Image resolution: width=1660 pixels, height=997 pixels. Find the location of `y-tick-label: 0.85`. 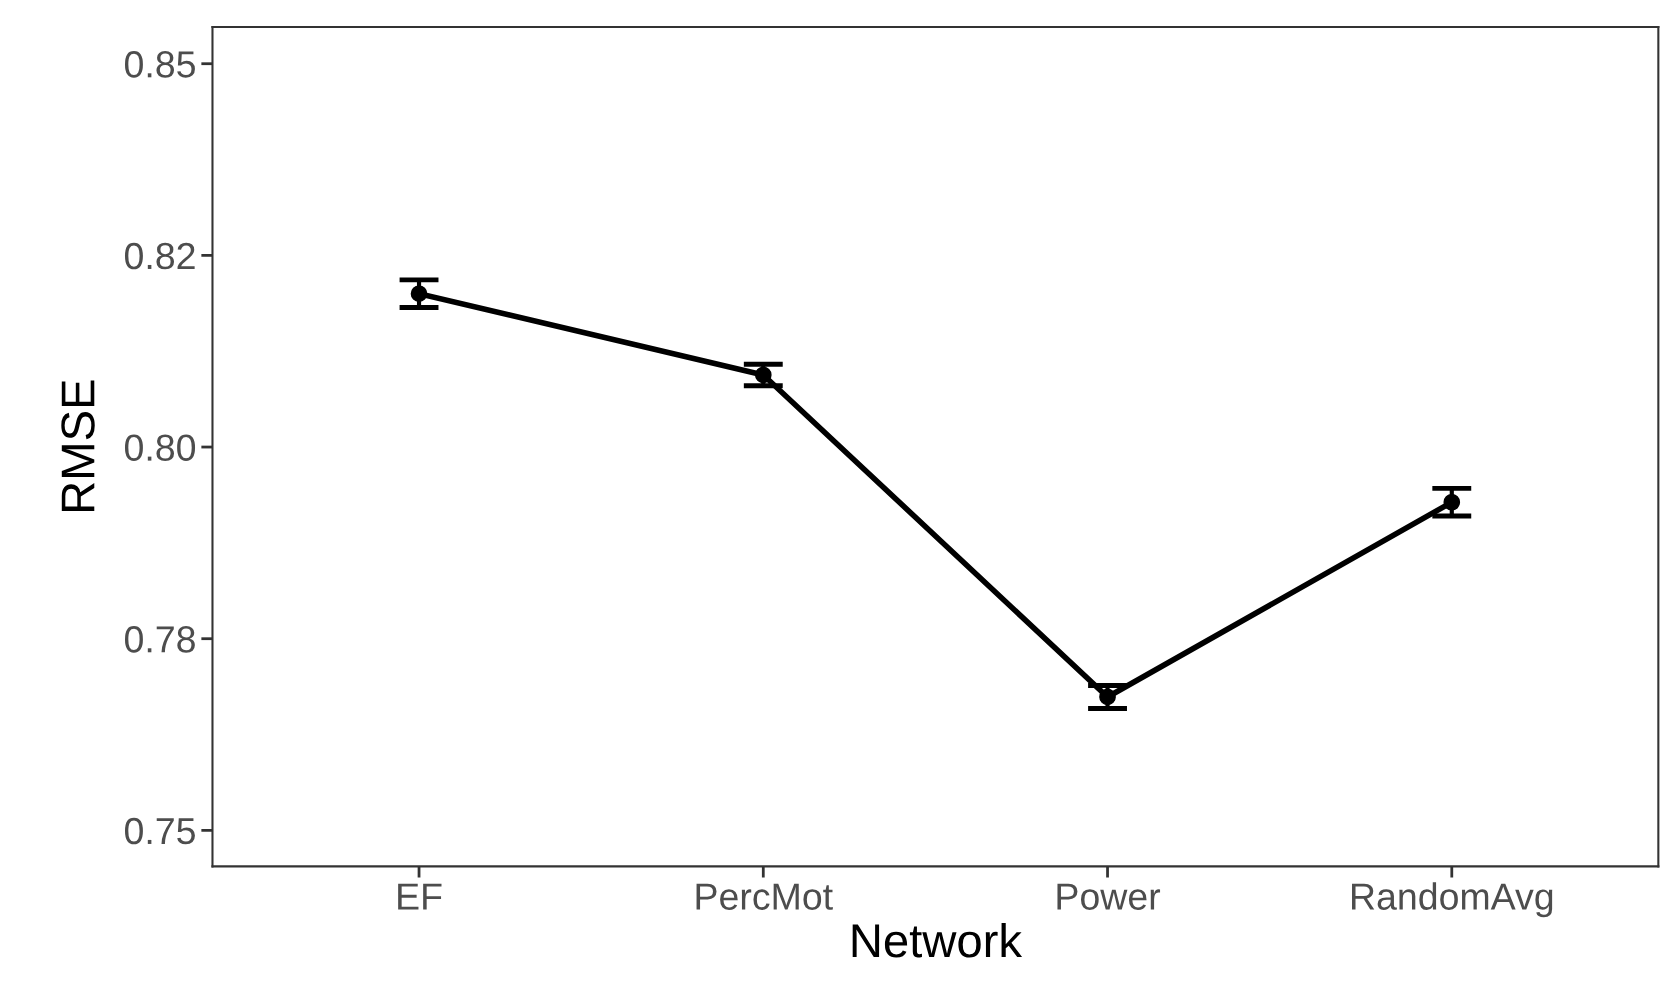

y-tick-label: 0.85 is located at coordinates (159, 64).